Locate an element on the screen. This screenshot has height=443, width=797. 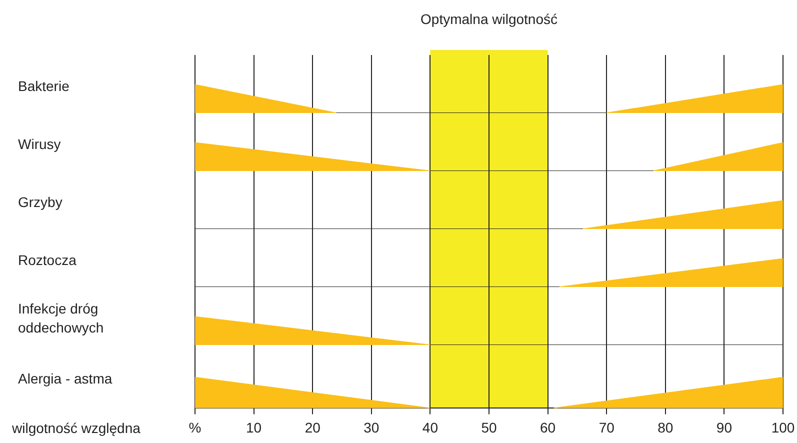
y-axis-title: Bakterie is located at coordinates (44, 86).